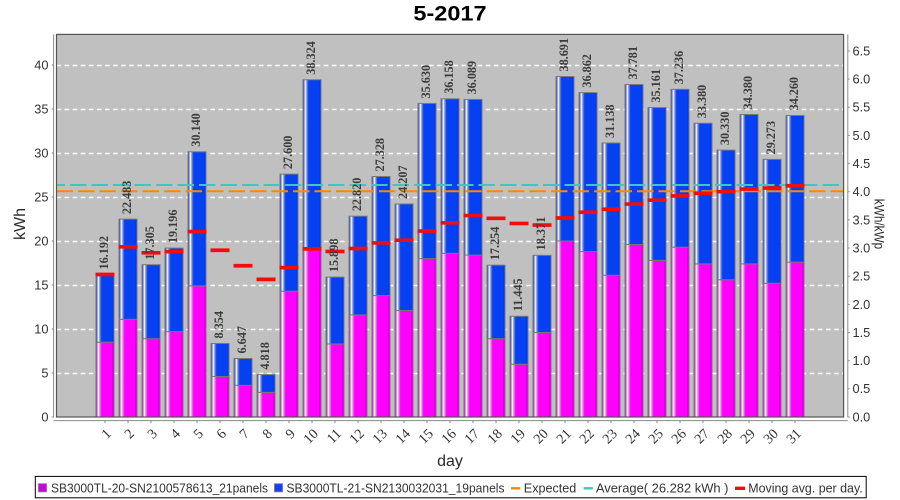 This screenshot has width=900, height=500. What do you see at coordinates (862, 219) in the screenshot?
I see `svg-text: 3.5` at bounding box center [862, 219].